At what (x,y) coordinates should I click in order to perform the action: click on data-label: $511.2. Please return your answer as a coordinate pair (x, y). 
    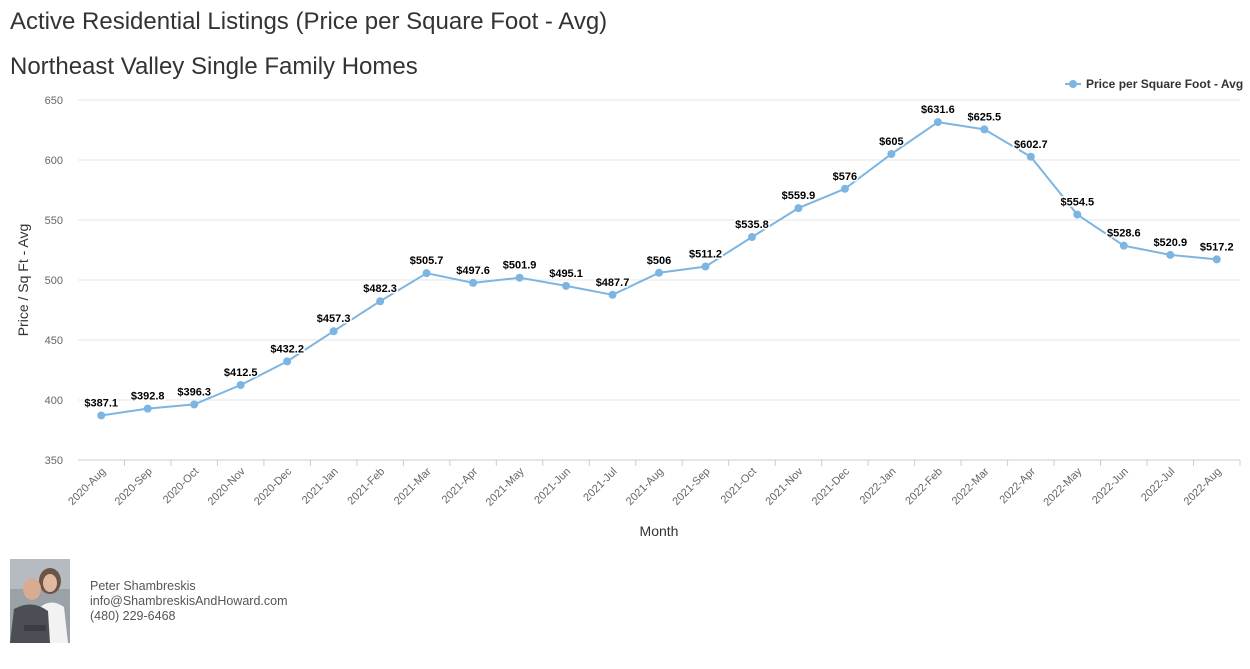
    Looking at the image, I should click on (705, 255).